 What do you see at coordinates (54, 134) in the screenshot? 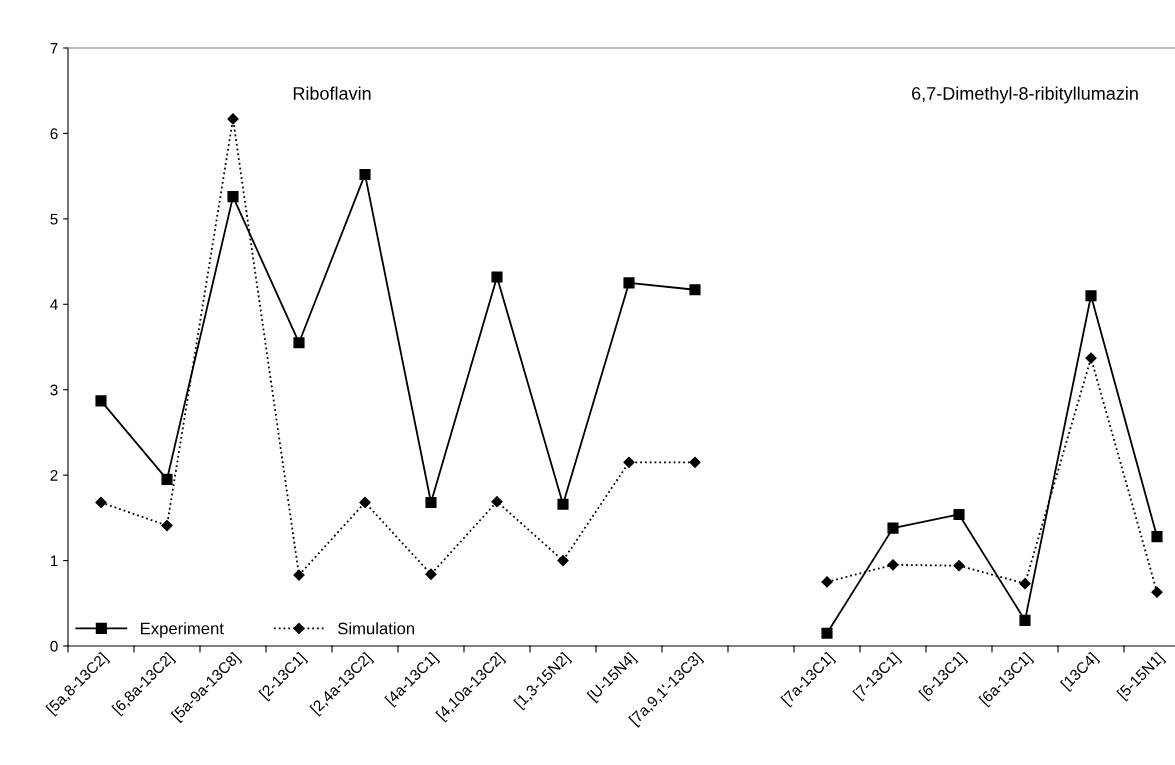
I see `y-tick-label: 6` at bounding box center [54, 134].